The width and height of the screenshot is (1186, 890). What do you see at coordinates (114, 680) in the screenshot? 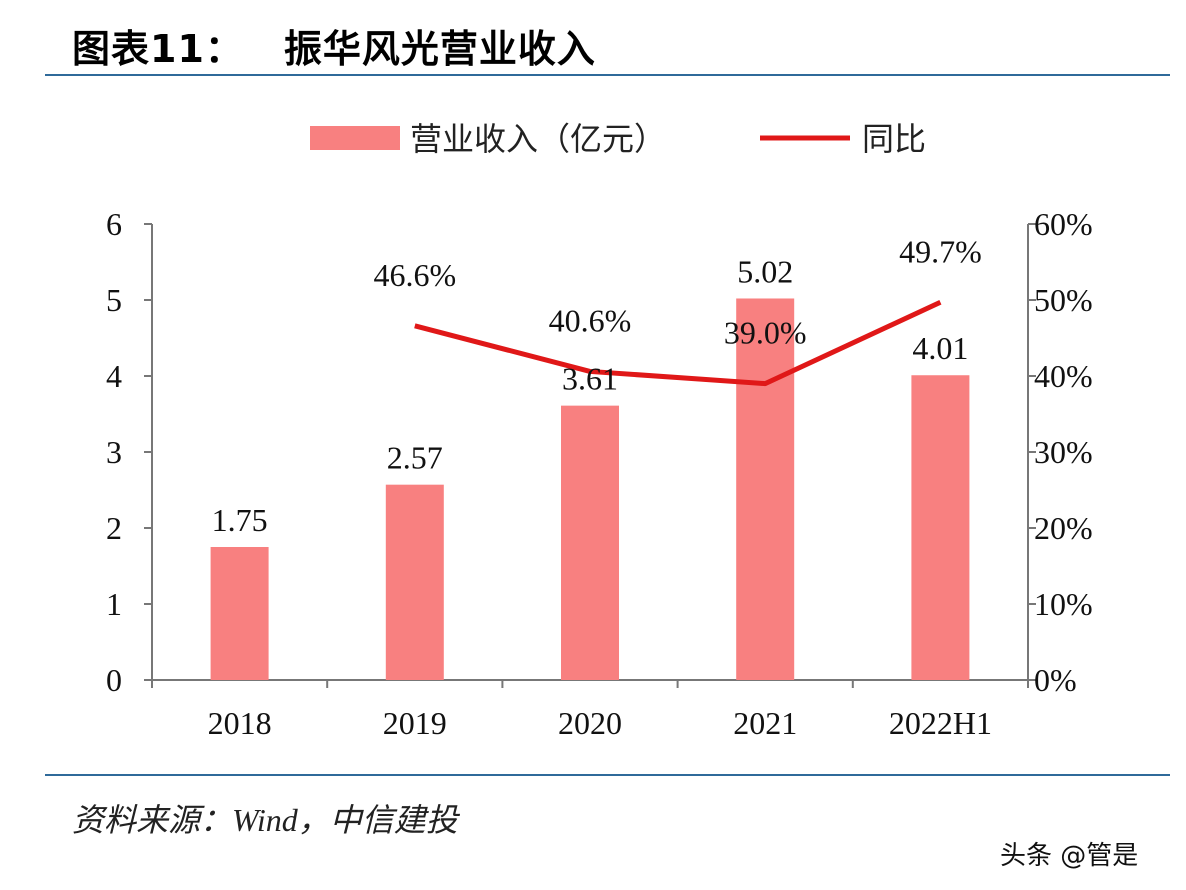
I see `left-tick-label: 0` at bounding box center [114, 680].